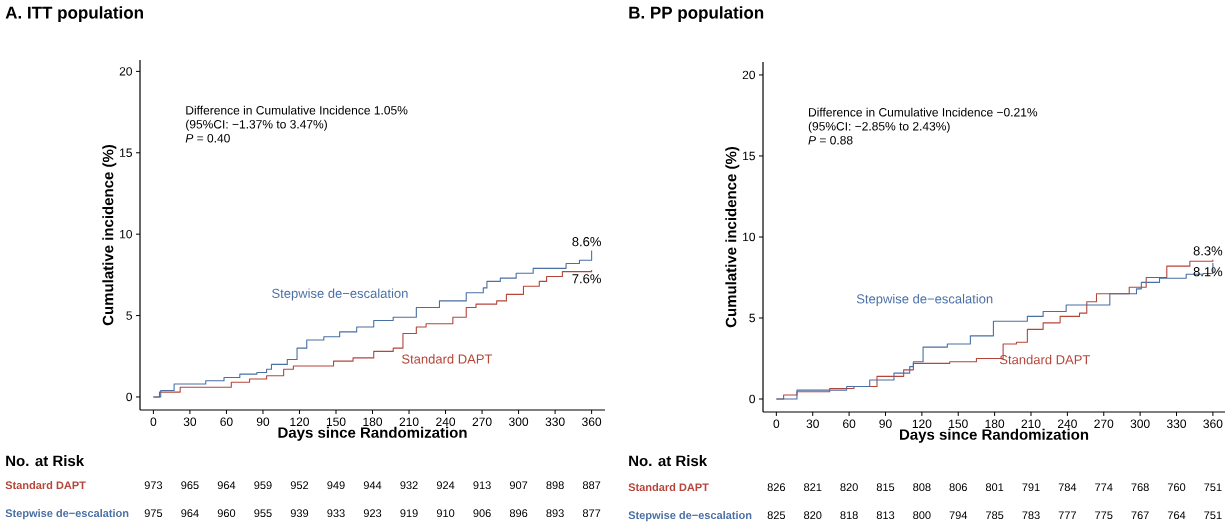  Describe the element at coordinates (668, 487) in the screenshot. I see `text: Standard DAPT` at that location.